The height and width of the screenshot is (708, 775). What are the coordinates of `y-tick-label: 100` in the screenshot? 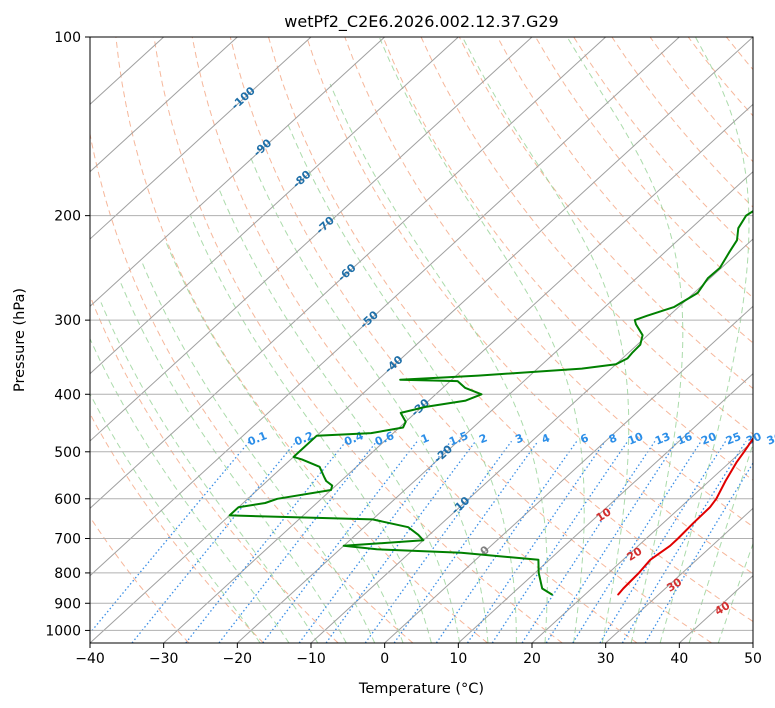 It's located at (67, 38).